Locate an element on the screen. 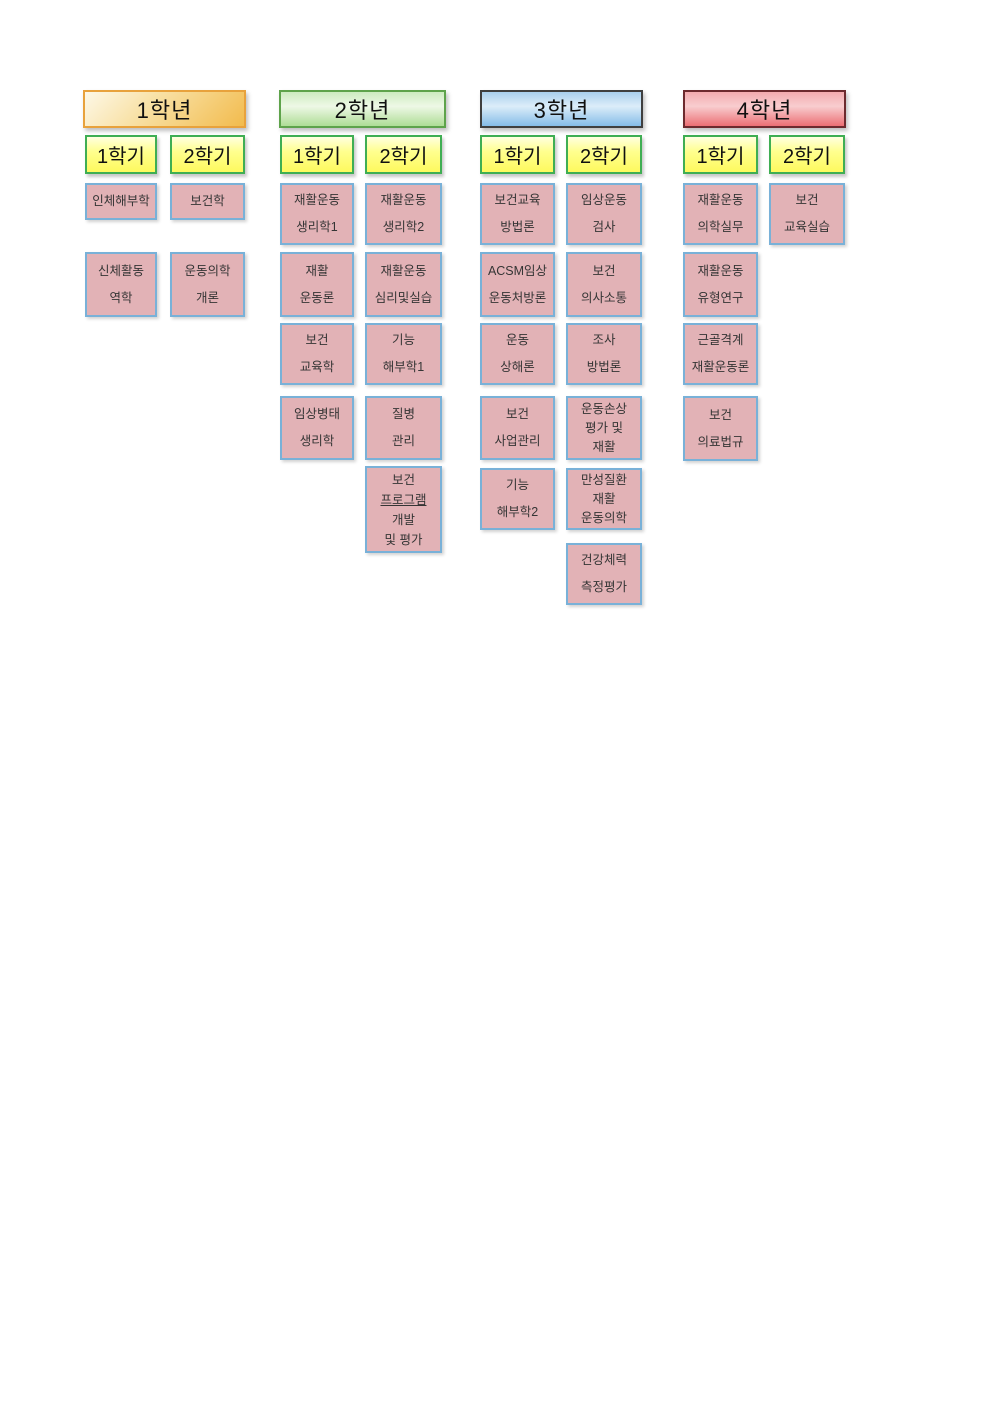  course-line: 프로그램 is located at coordinates (403, 499).